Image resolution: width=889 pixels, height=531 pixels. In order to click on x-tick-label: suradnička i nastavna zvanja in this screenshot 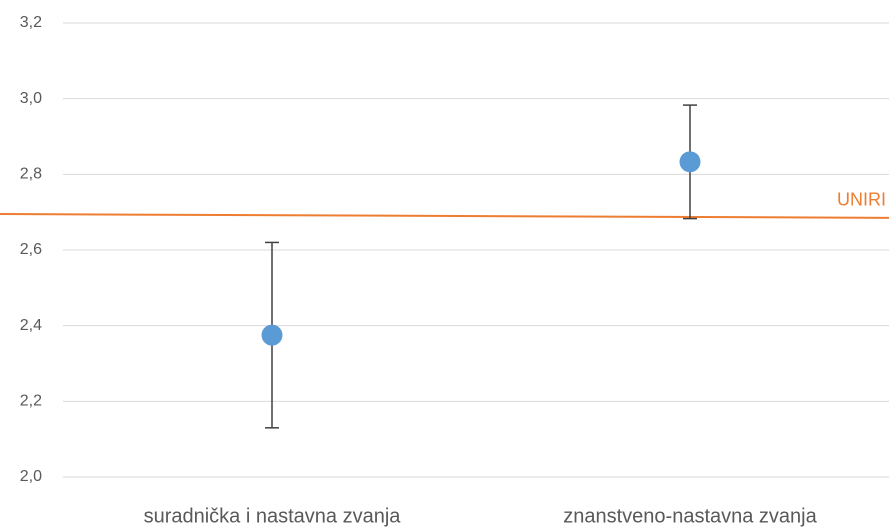, I will do `click(273, 516)`.